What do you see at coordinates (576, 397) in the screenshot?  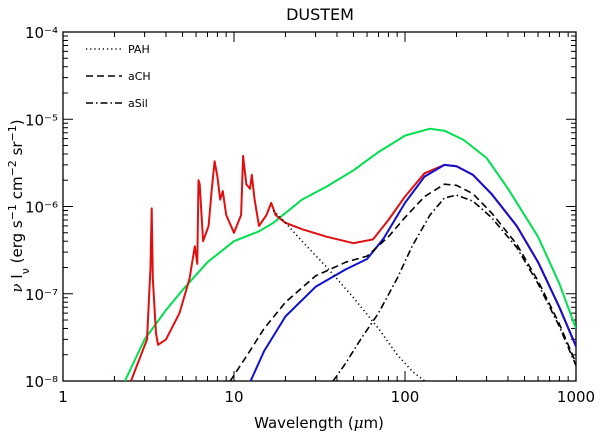 I see `x-tick-label: 1000` at bounding box center [576, 397].